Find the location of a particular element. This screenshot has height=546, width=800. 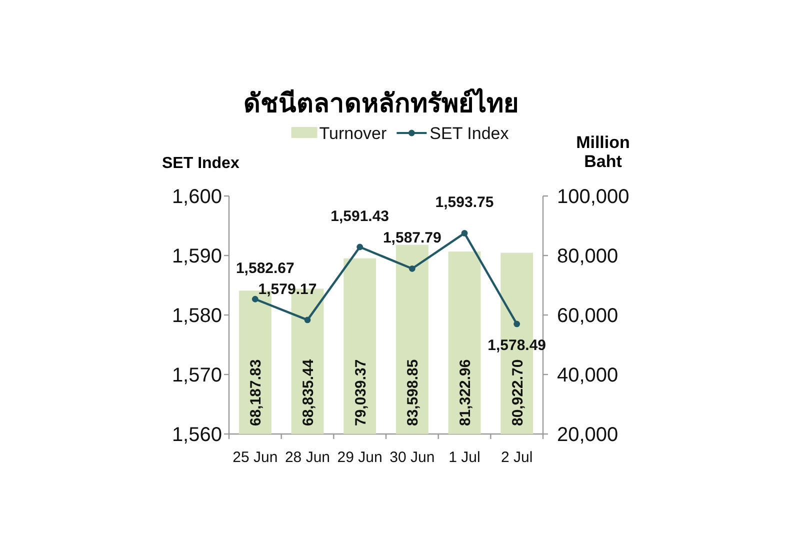

chart-title: ดัชนีตลาดหลักทรัพย์ไทย is located at coordinates (381, 102).